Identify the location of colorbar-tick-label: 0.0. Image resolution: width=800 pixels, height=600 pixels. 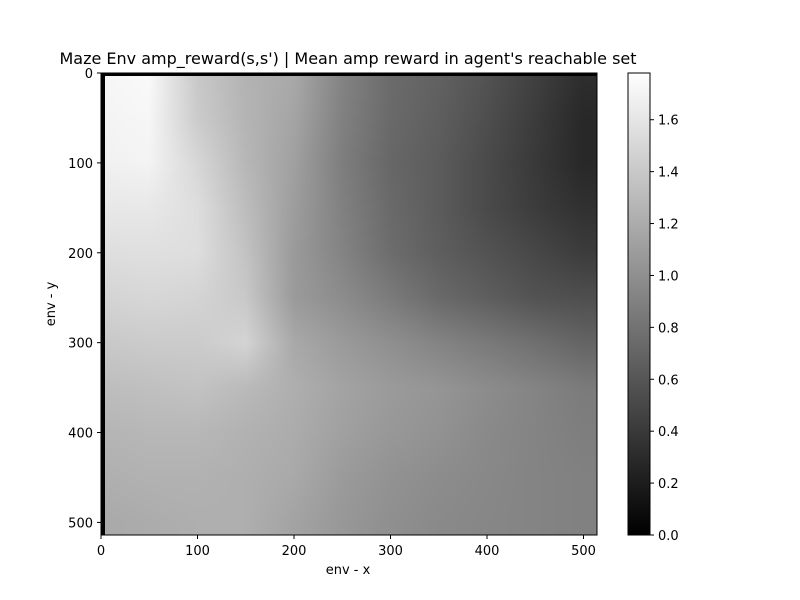
(668, 536).